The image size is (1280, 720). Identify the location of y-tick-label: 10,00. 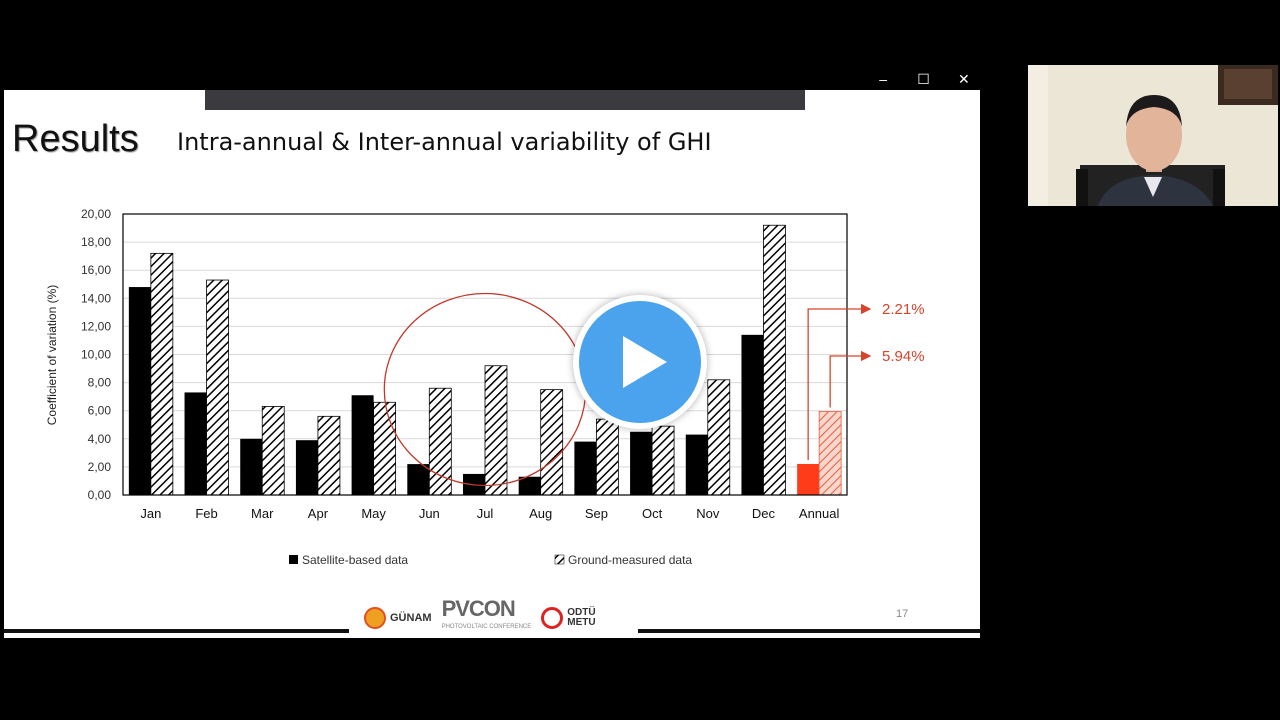
(96, 355).